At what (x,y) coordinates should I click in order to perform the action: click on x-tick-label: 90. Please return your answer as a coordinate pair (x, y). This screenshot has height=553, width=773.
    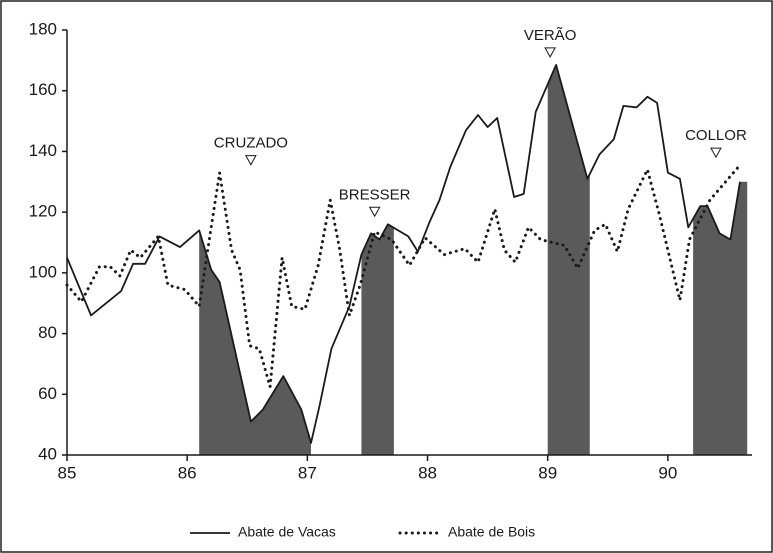
    Looking at the image, I should click on (667, 472).